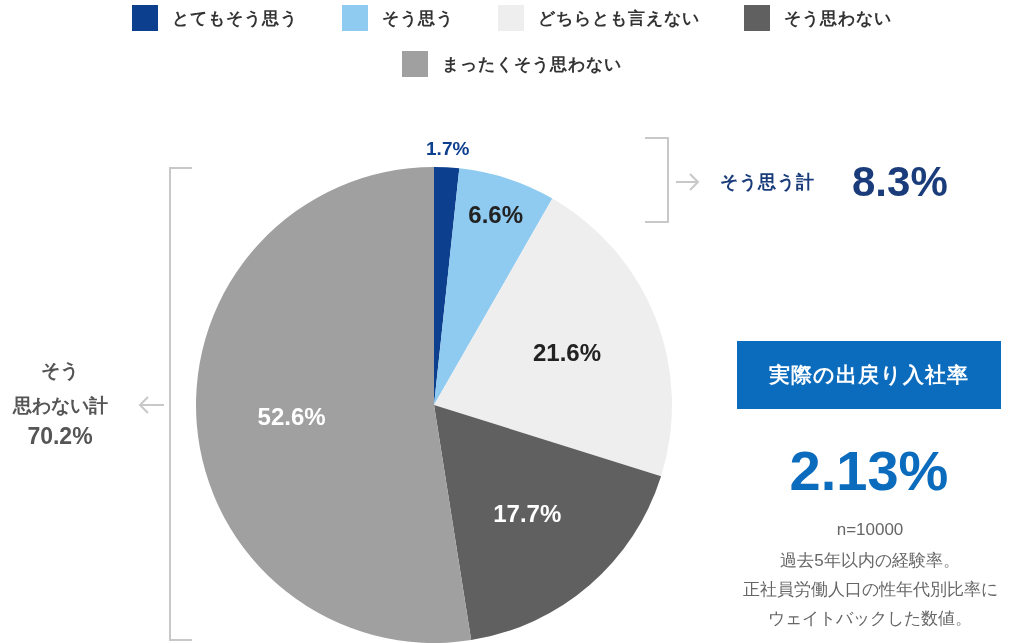 Image resolution: width=1024 pixels, height=643 pixels. Describe the element at coordinates (869, 470) in the screenshot. I see `text: 2.13%` at that location.